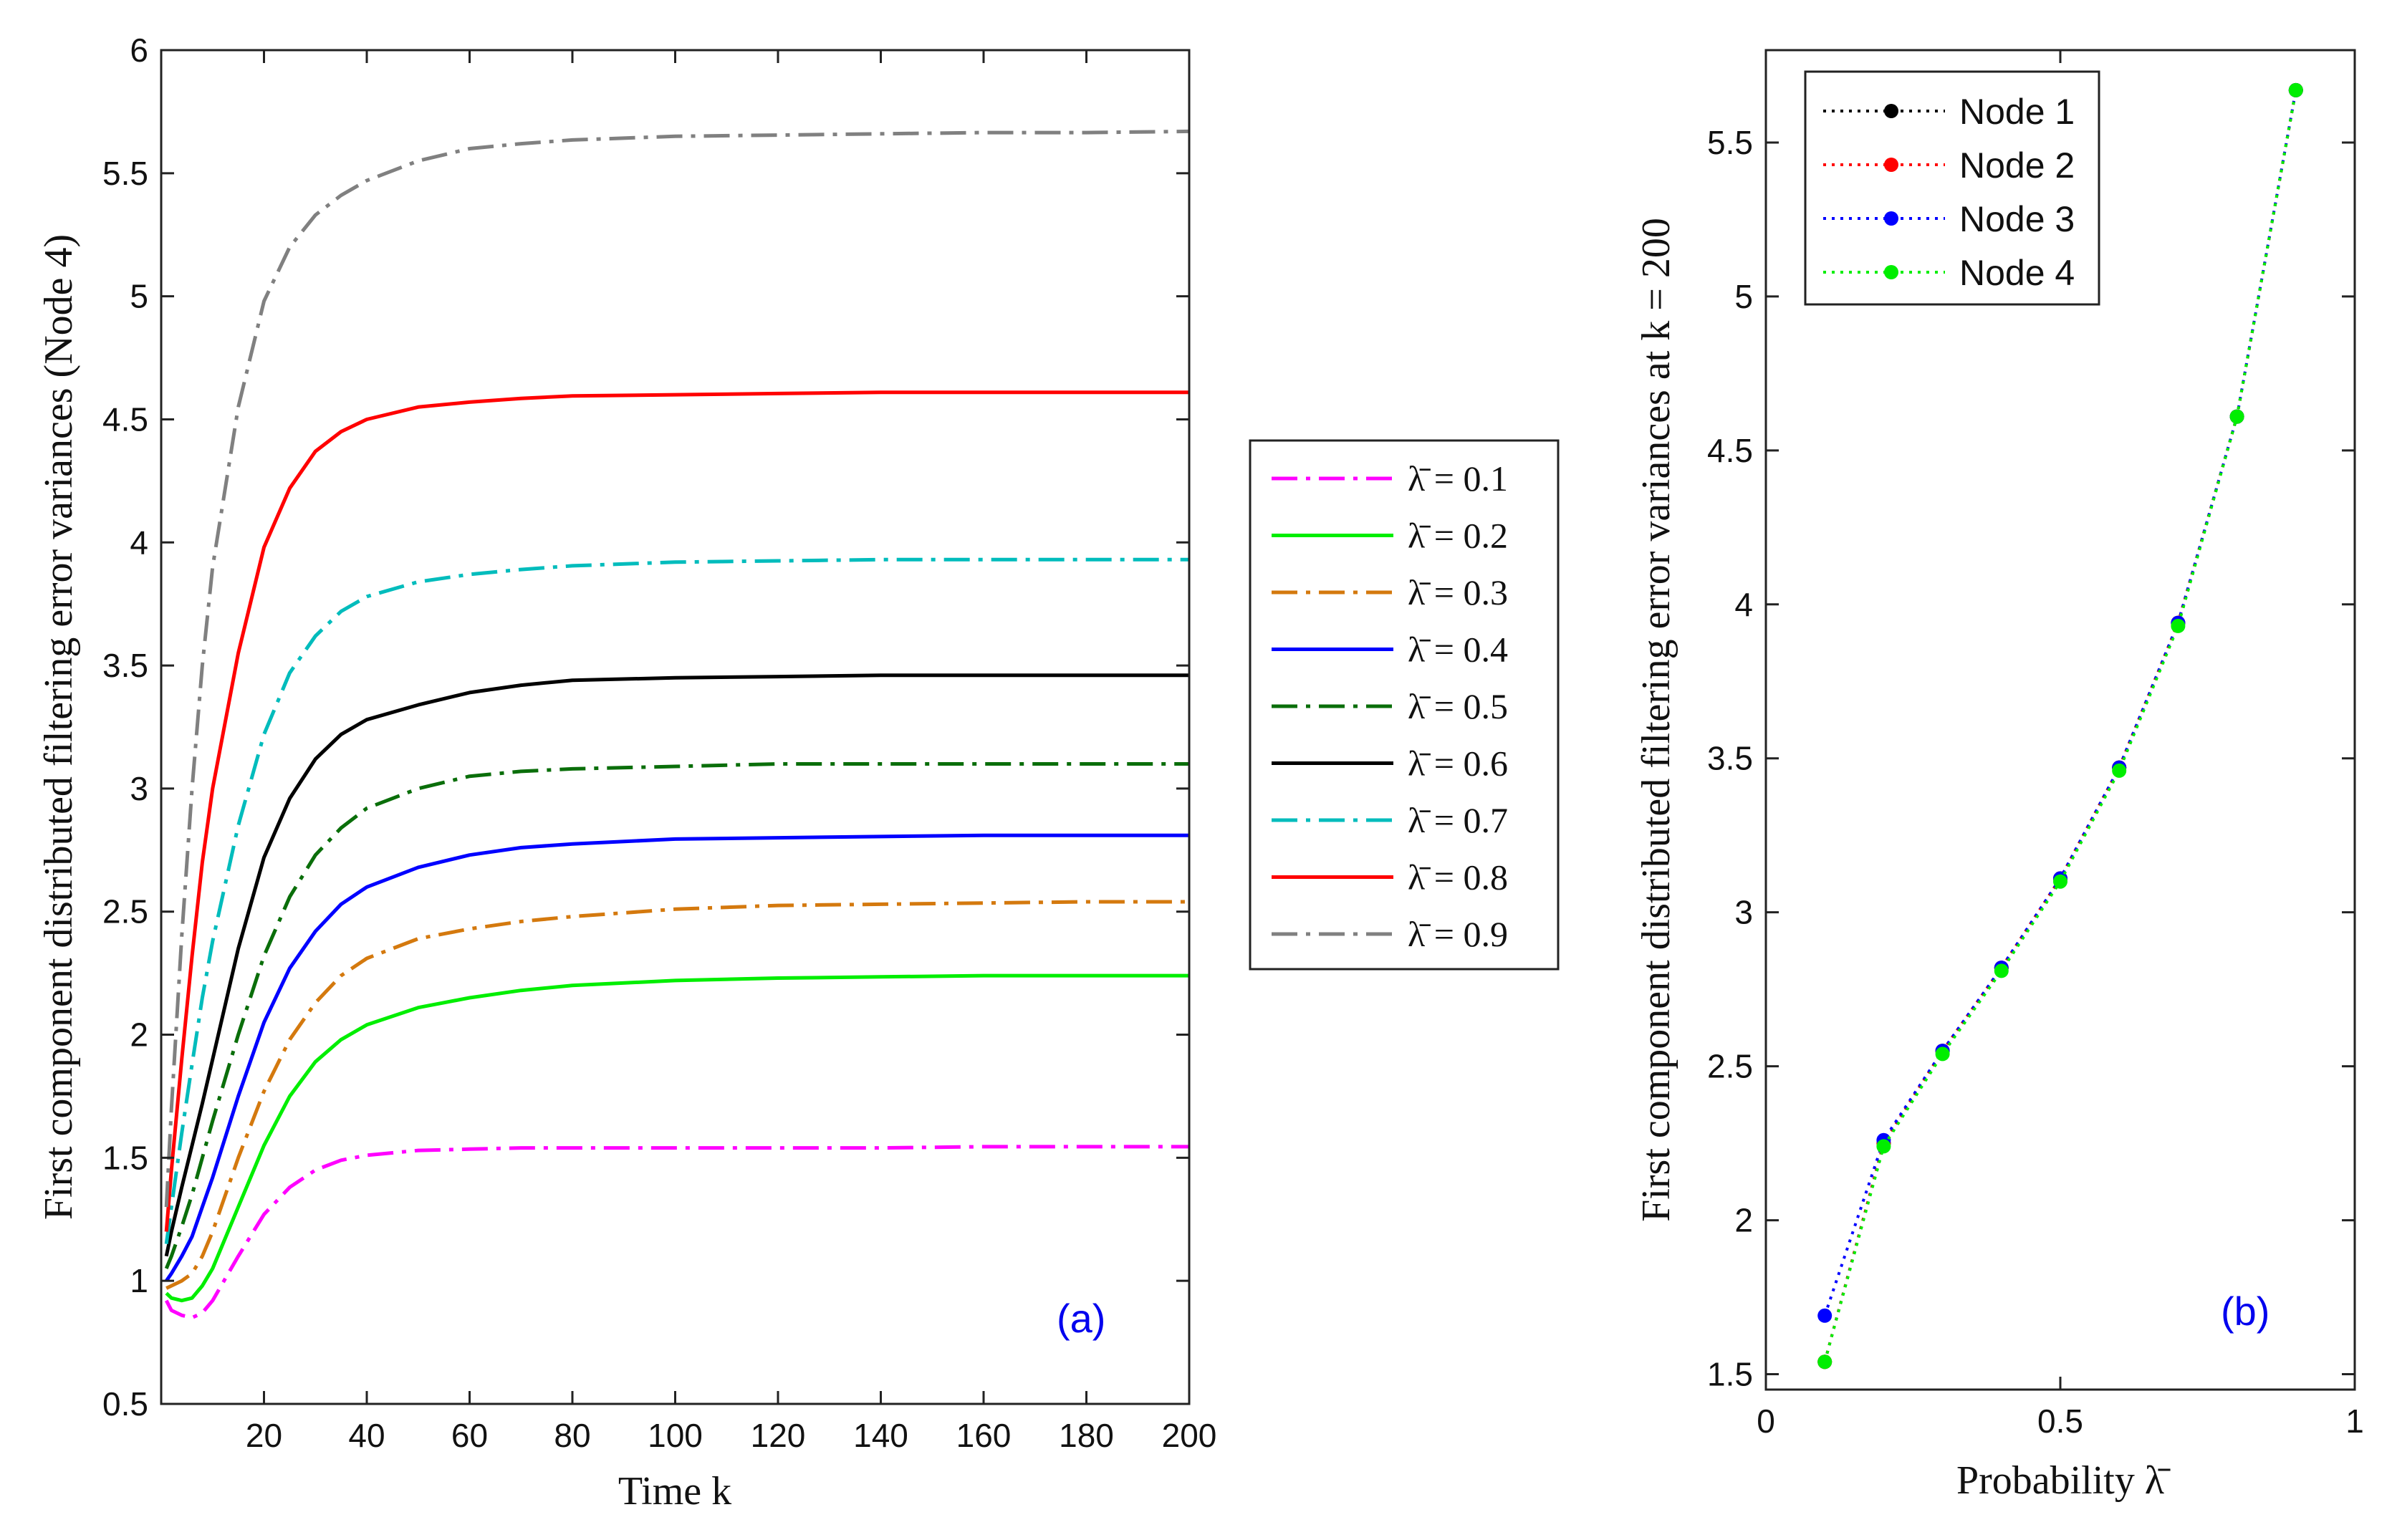 The image size is (2392, 1540). Describe the element at coordinates (470, 1435) in the screenshot. I see `panel-a-x-tick-label: 60` at that location.